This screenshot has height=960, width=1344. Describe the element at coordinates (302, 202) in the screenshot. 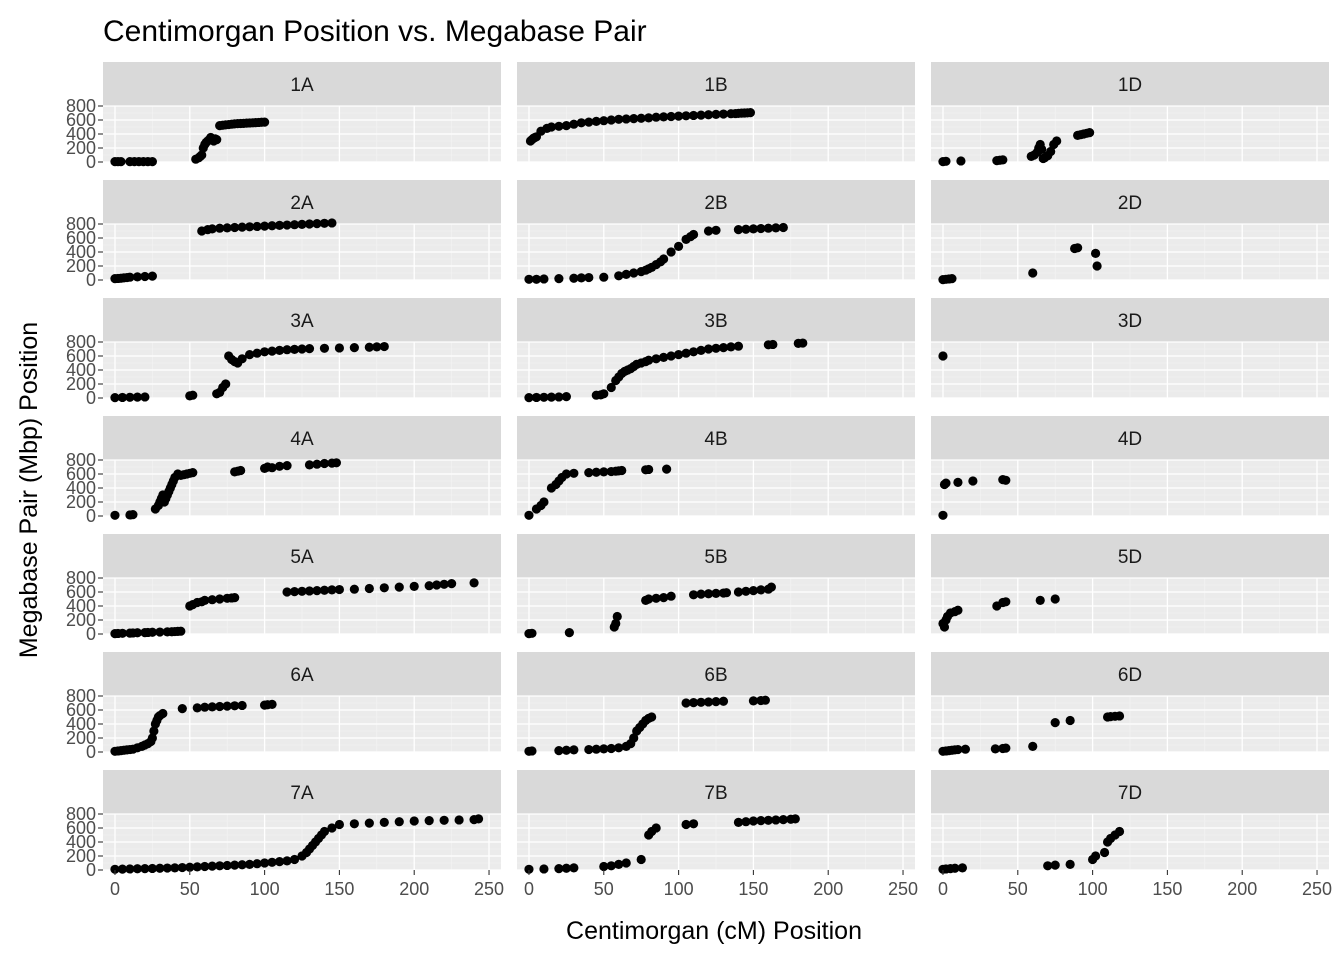

I see `strip-2a` at that location.